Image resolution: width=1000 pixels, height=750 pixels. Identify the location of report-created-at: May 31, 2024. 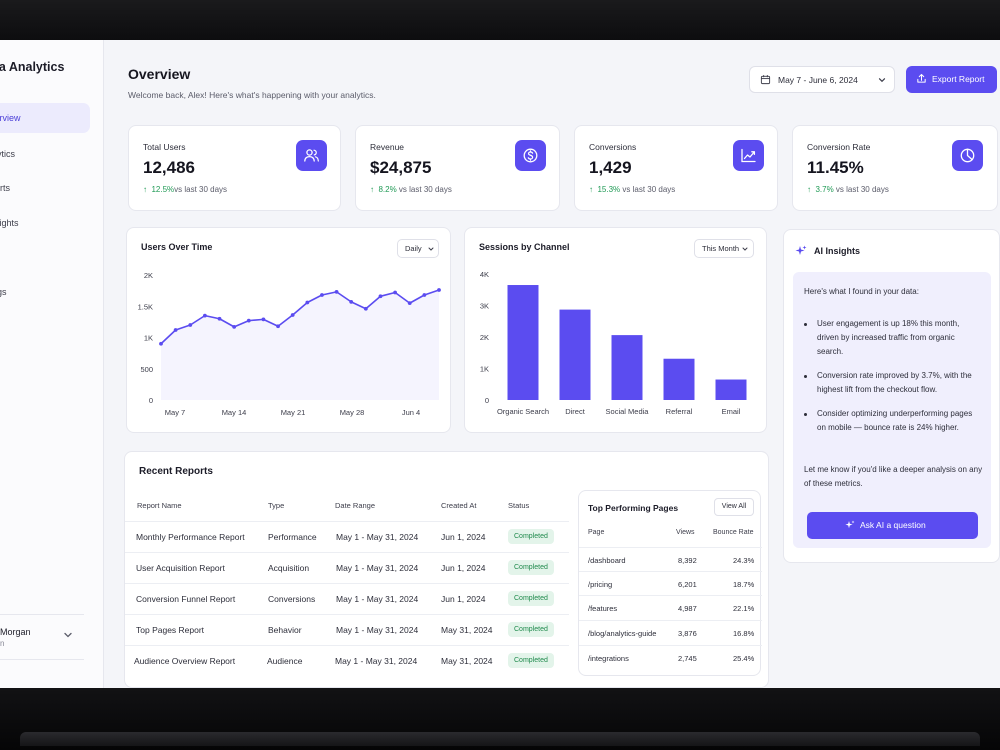
(467, 630).